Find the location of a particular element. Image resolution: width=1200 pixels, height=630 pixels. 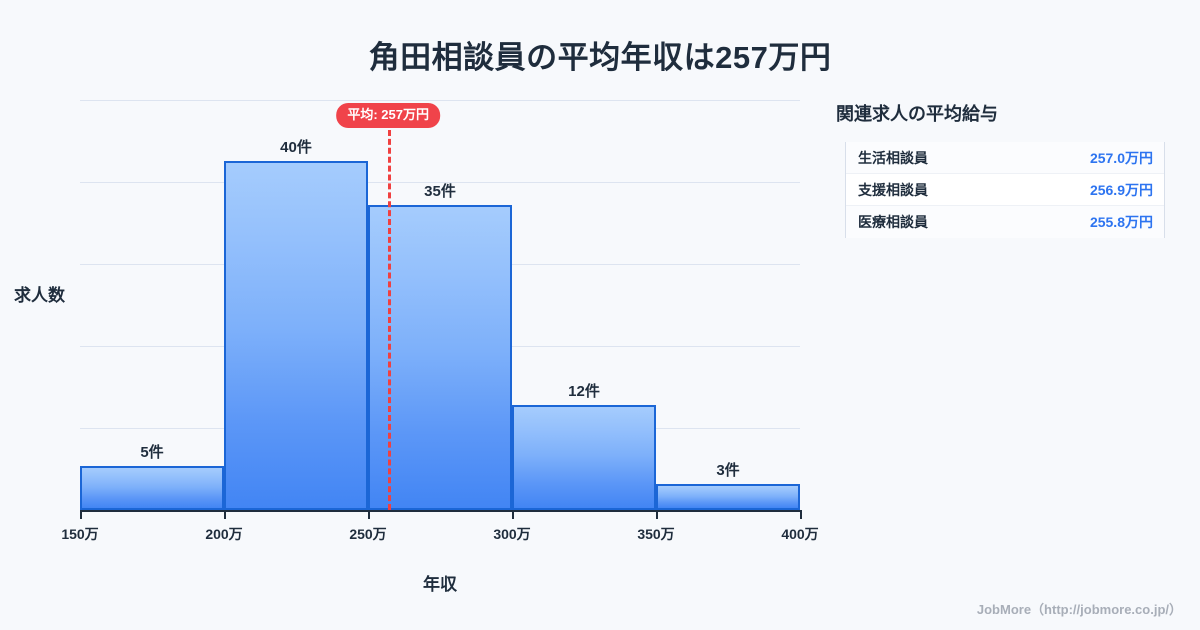

bar-value-label: 5件 is located at coordinates (152, 453).